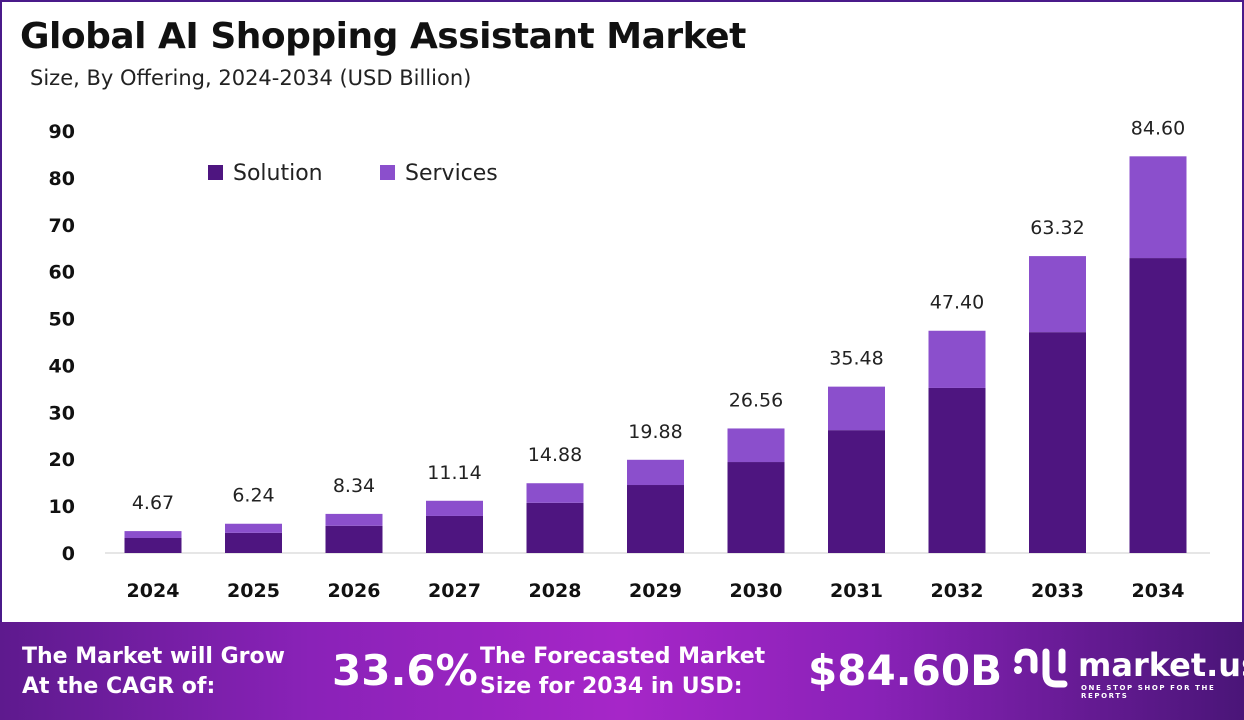 The image size is (1244, 720). Describe the element at coordinates (62, 366) in the screenshot. I see `y-tick-label: 40` at that location.